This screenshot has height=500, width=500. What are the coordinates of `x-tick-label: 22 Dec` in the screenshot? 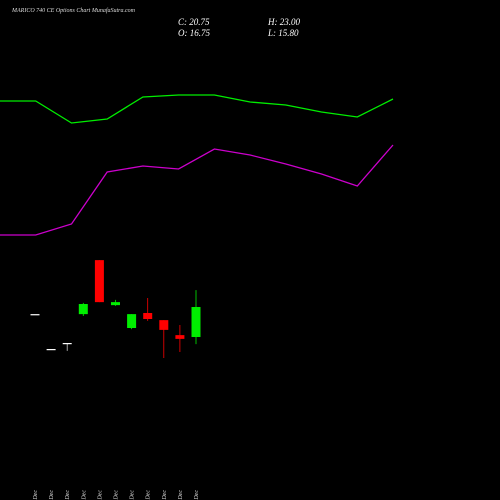 It's located at (149, 495).